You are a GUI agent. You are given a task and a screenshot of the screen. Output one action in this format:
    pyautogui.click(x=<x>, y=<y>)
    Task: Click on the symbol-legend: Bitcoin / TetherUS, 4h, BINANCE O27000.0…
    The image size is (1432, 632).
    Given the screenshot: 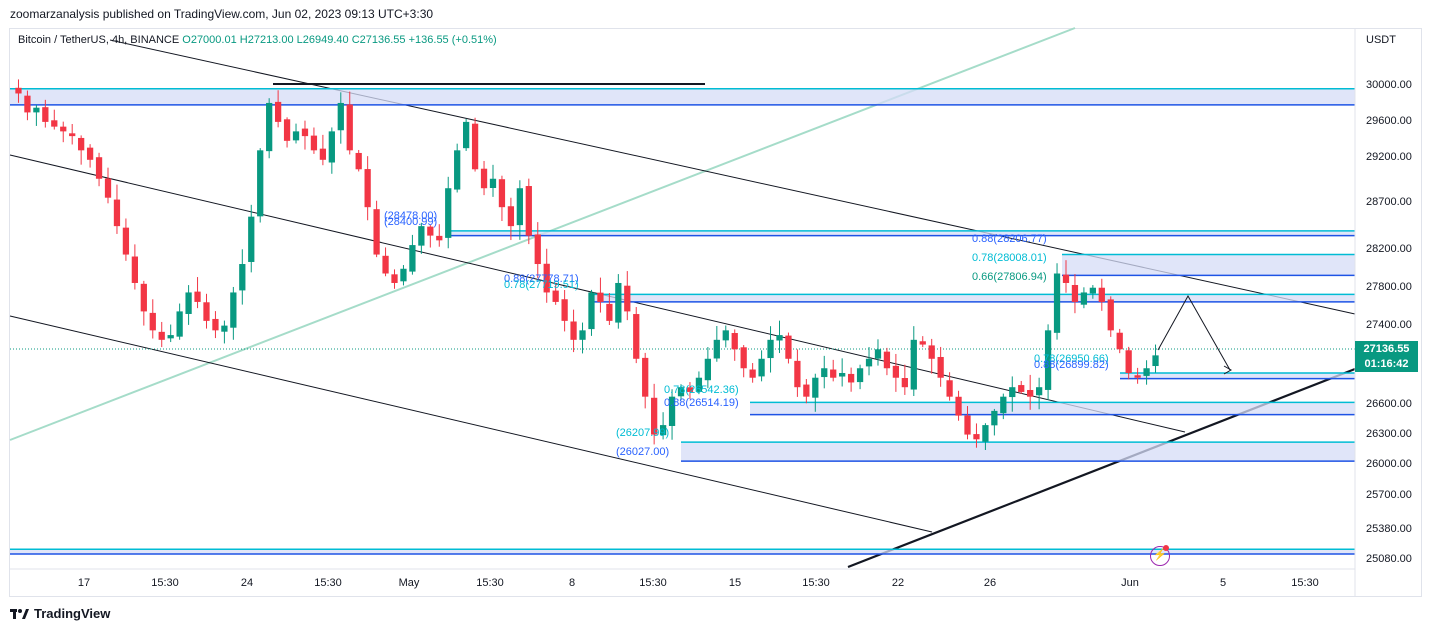 What is the action you would take?
    pyautogui.click(x=257, y=40)
    